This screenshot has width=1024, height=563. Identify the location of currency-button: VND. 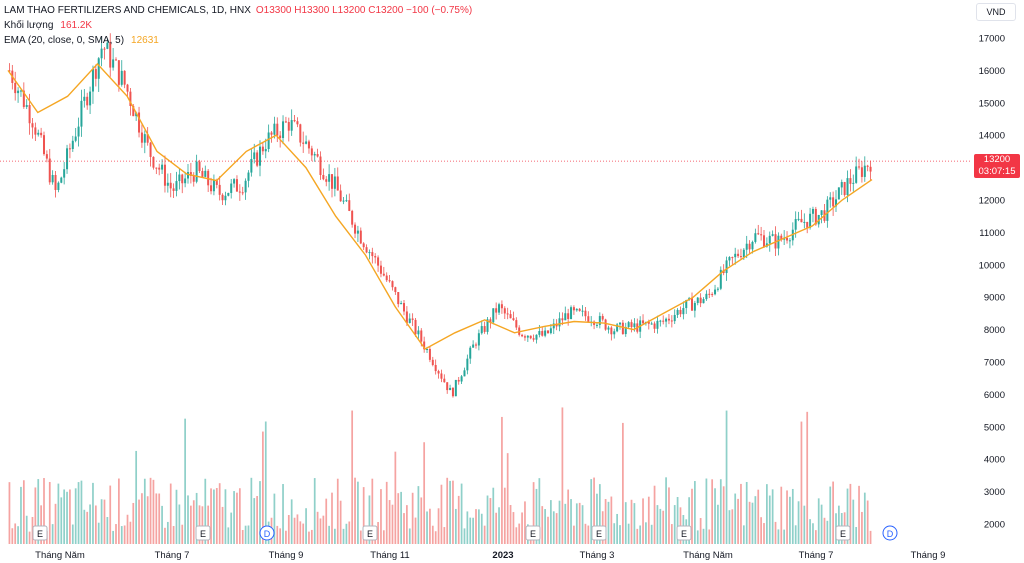
(996, 12).